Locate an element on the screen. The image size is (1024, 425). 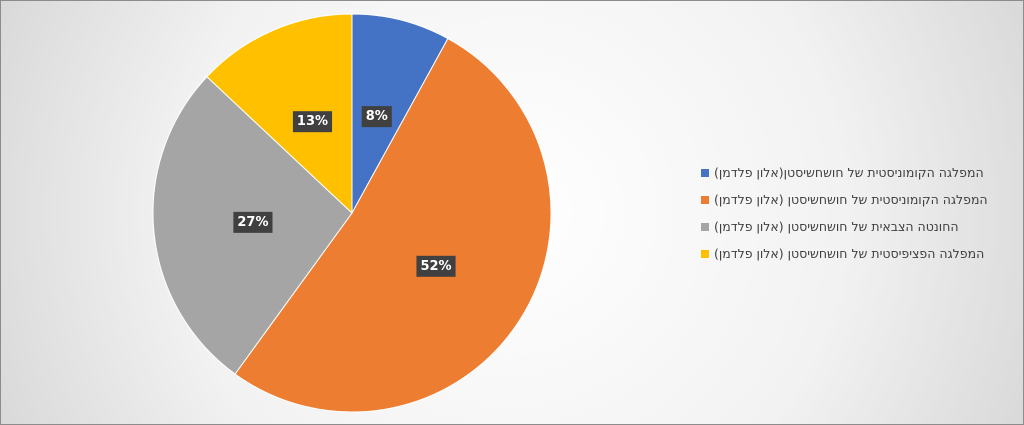
data-label-text: 13% is located at coordinates (312, 121).